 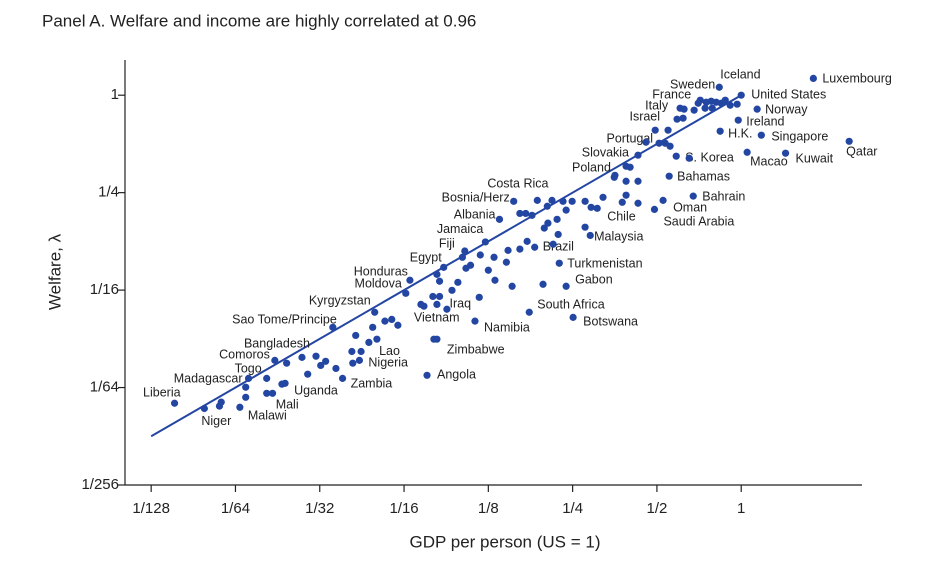 What do you see at coordinates (287, 405) in the screenshot?
I see `point-label: Mali` at bounding box center [287, 405].